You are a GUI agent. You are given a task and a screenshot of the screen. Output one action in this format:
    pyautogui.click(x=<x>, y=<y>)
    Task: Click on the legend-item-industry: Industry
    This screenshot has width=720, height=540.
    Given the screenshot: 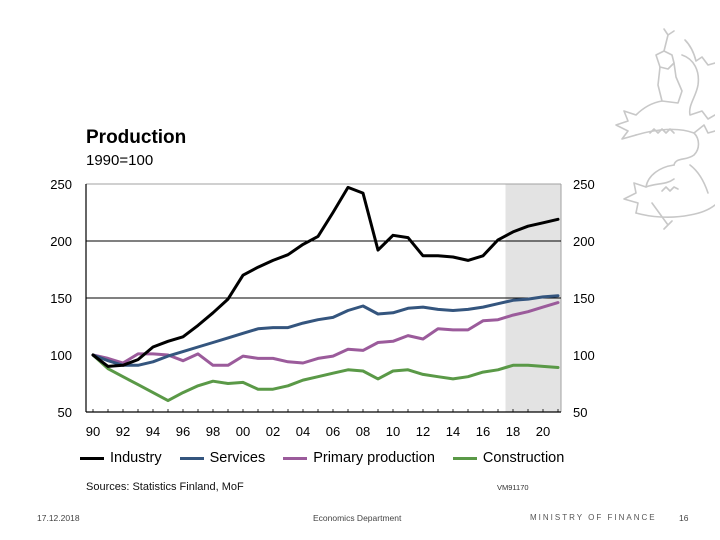 What is the action you would take?
    pyautogui.click(x=121, y=458)
    